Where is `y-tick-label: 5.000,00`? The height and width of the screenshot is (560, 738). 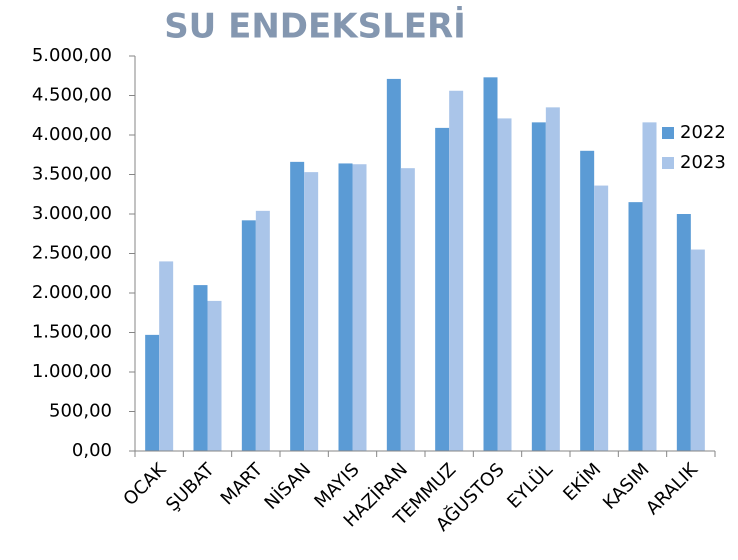 y-tick-label: 5.000,00 is located at coordinates (72, 55).